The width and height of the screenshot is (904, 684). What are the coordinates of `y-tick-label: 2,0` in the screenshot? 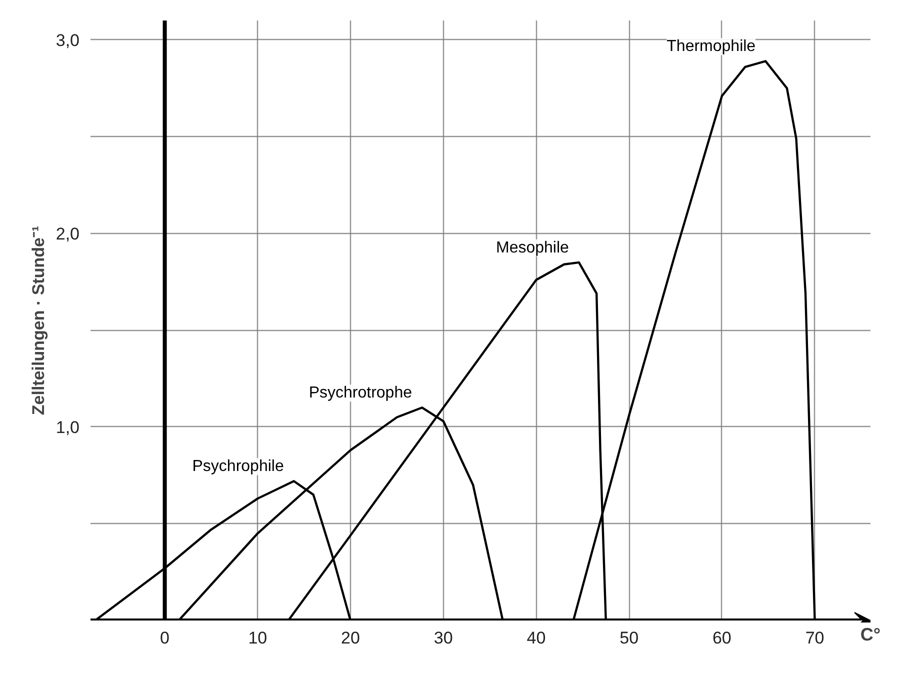 It's located at (68, 234).